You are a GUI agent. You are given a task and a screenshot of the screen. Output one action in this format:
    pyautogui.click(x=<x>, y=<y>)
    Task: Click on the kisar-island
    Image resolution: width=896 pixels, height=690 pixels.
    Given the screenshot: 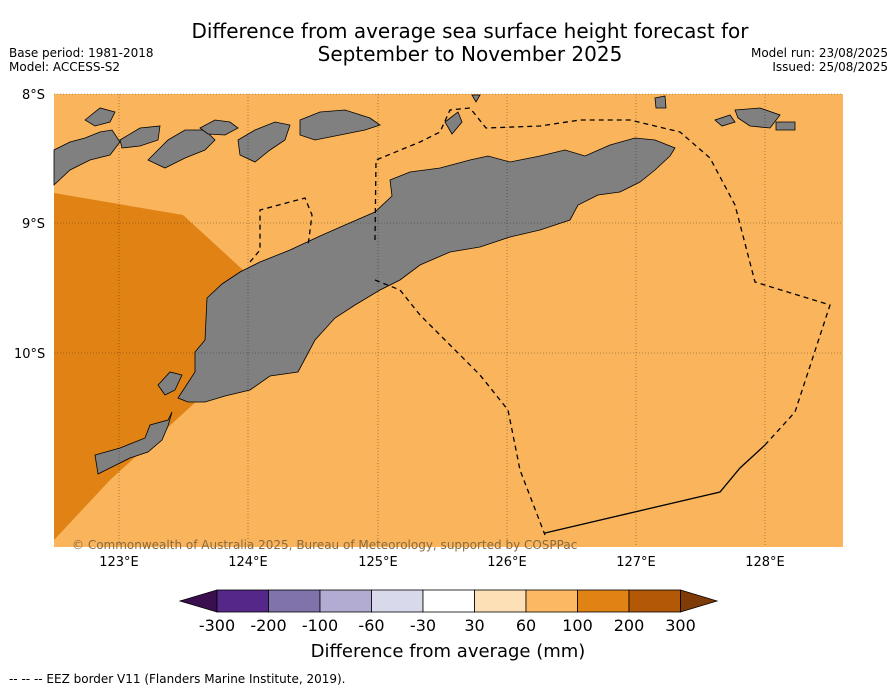 What is the action you would take?
    pyautogui.click(x=660, y=102)
    